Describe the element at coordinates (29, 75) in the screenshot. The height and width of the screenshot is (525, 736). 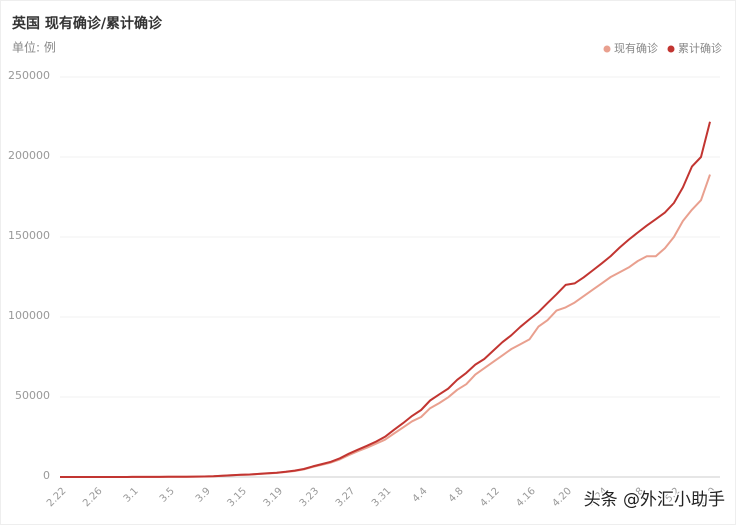
I see `y-tick-label: 250000` at that location.